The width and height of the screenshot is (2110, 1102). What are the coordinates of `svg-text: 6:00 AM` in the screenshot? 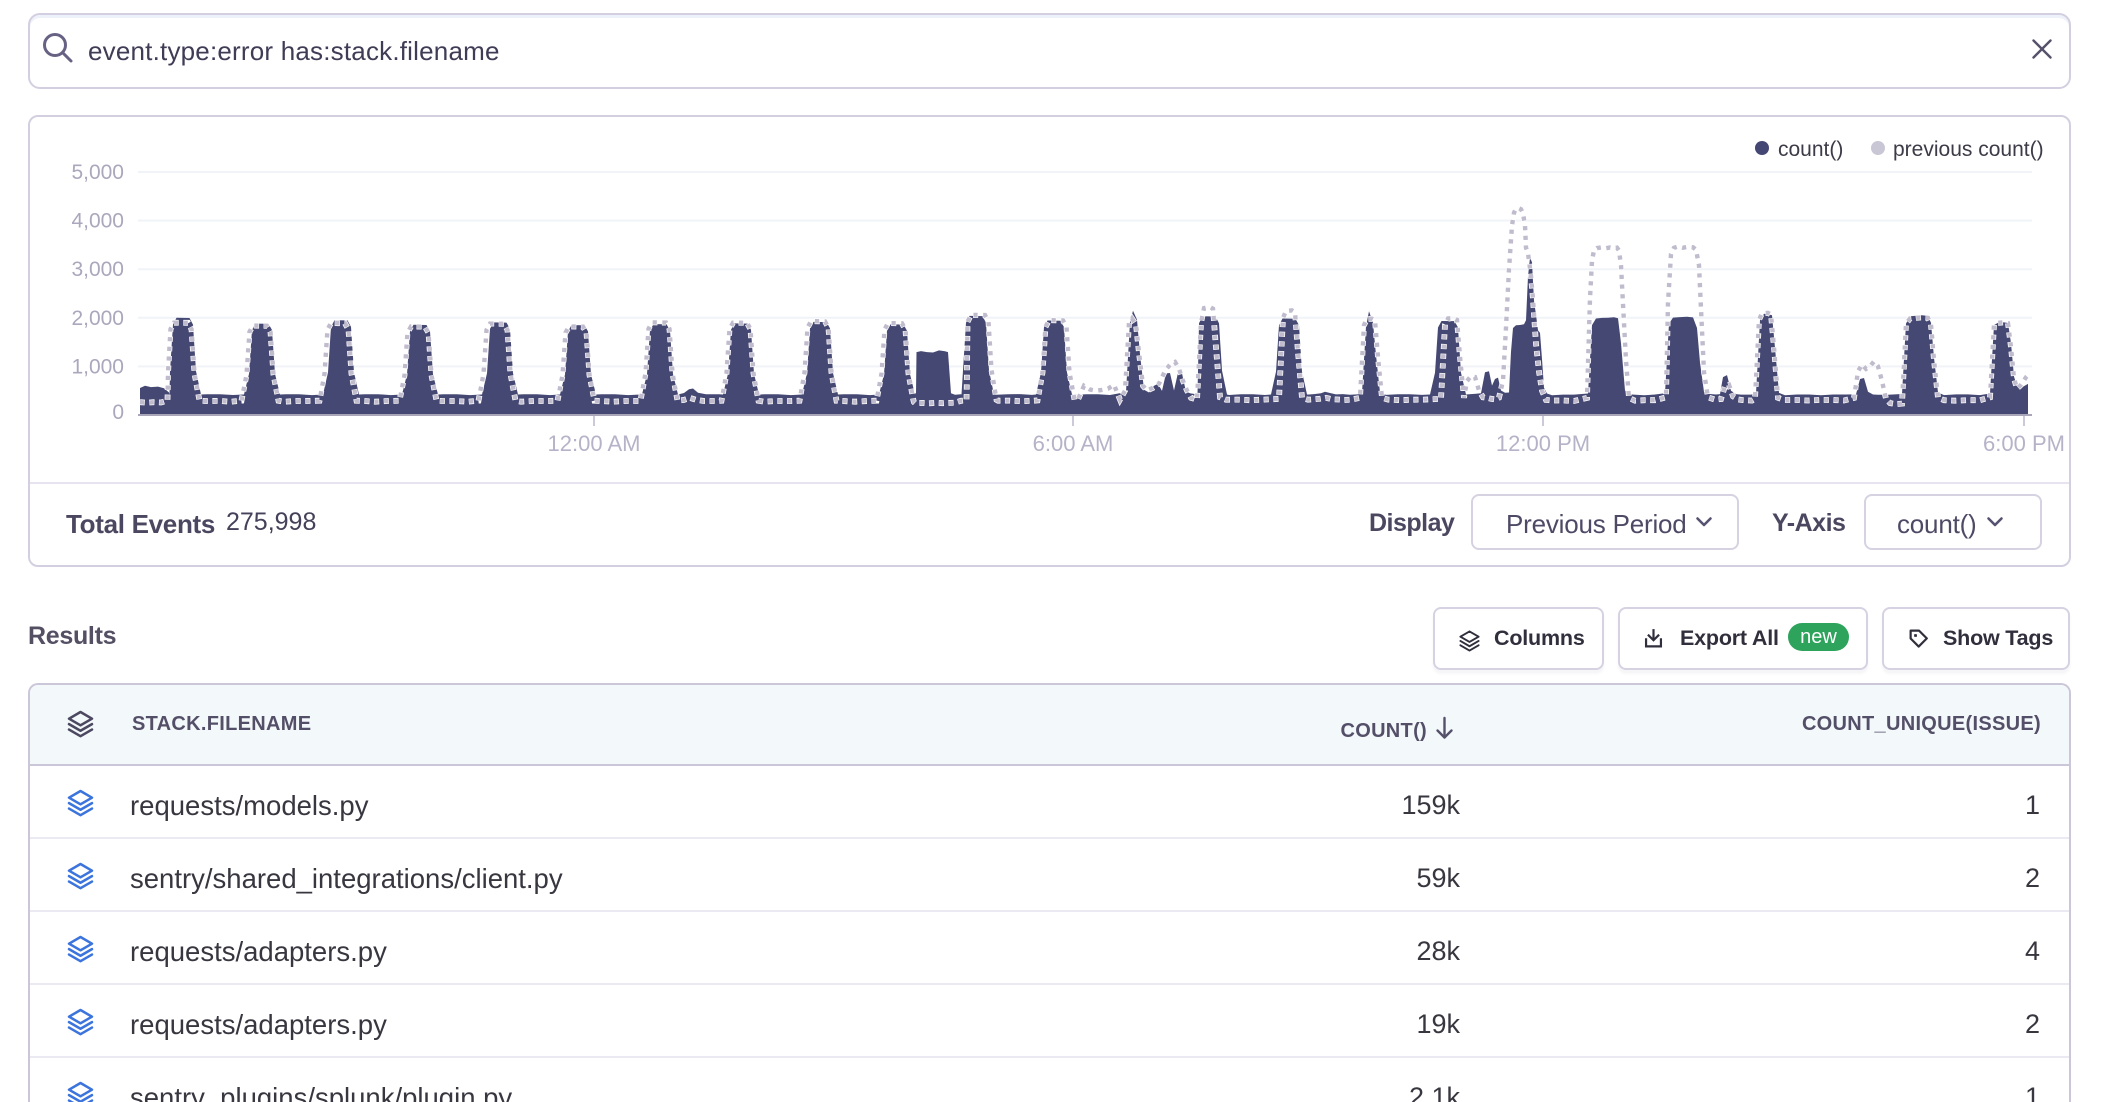 It's located at (1073, 443).